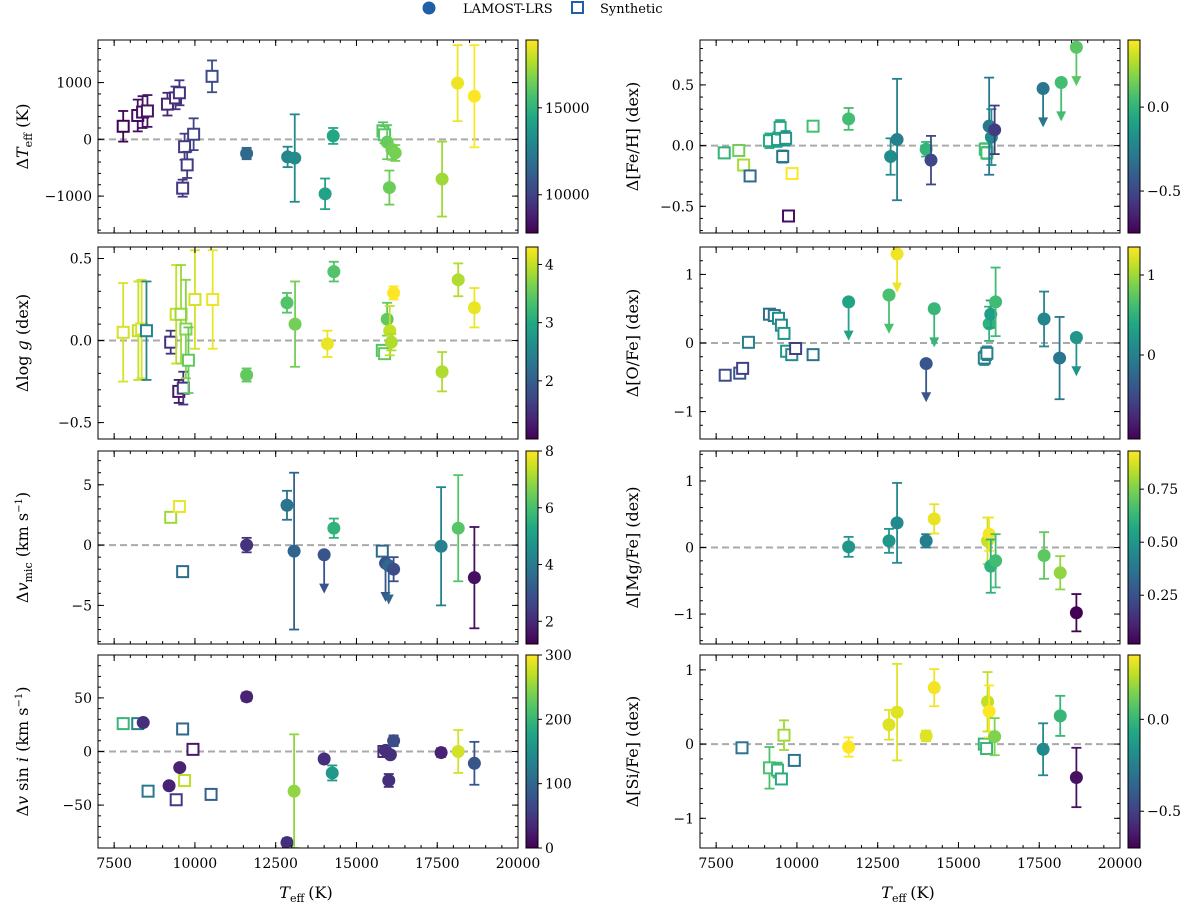  I want to click on y-tick-label: −0.5, so click(75, 424).